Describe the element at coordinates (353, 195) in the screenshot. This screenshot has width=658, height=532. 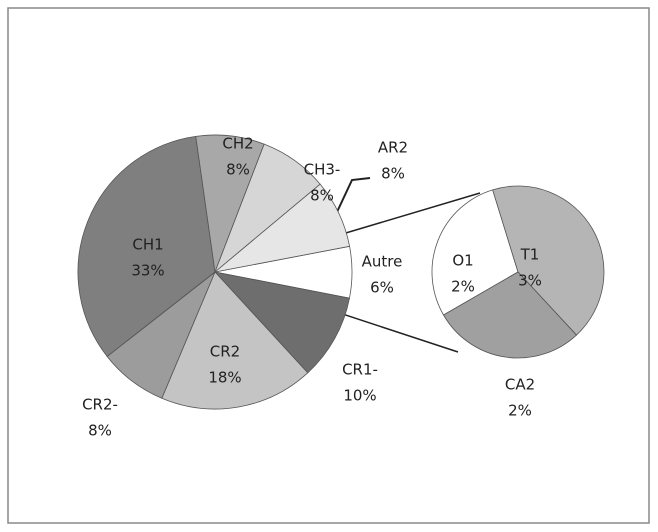
I see `leader-line` at that location.